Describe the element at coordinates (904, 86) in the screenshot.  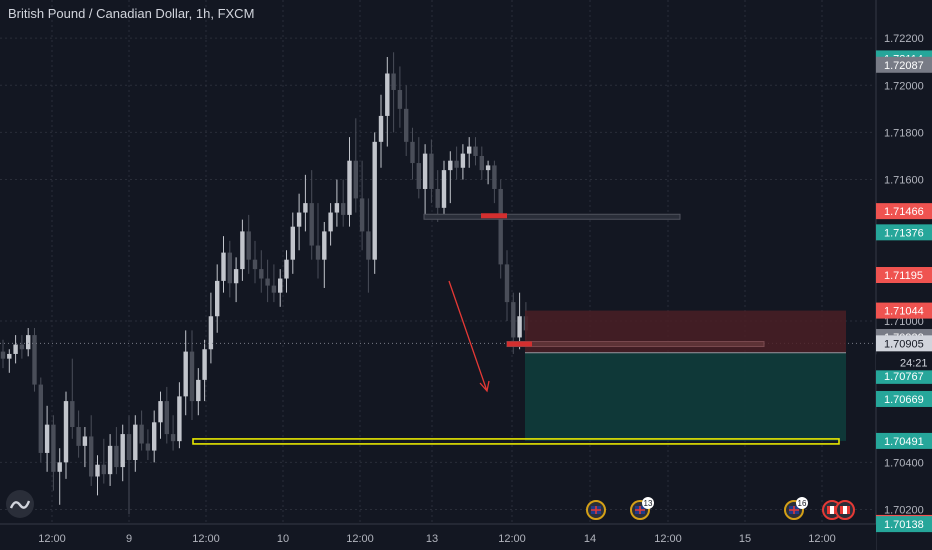
I see `y-tick-label: 1.72000` at that location.